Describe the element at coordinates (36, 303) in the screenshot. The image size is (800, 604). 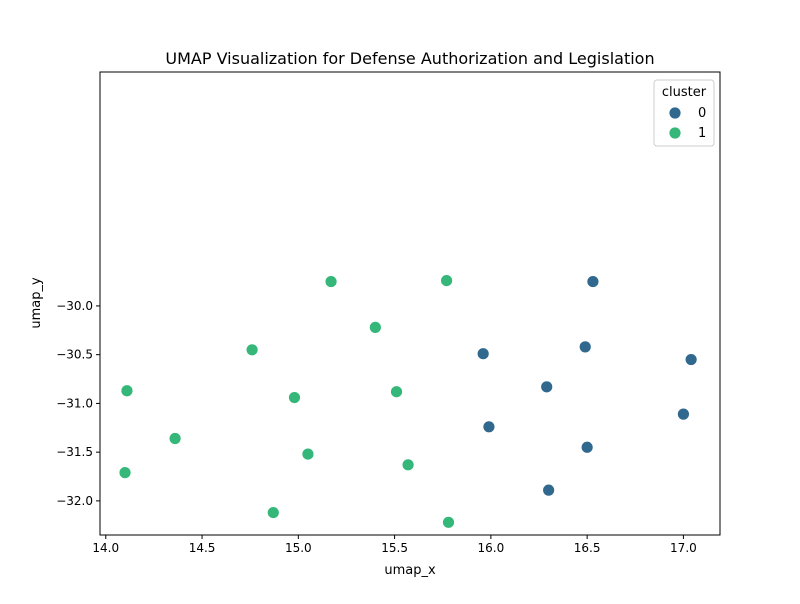
I see `y-axis-label: umap_y` at that location.